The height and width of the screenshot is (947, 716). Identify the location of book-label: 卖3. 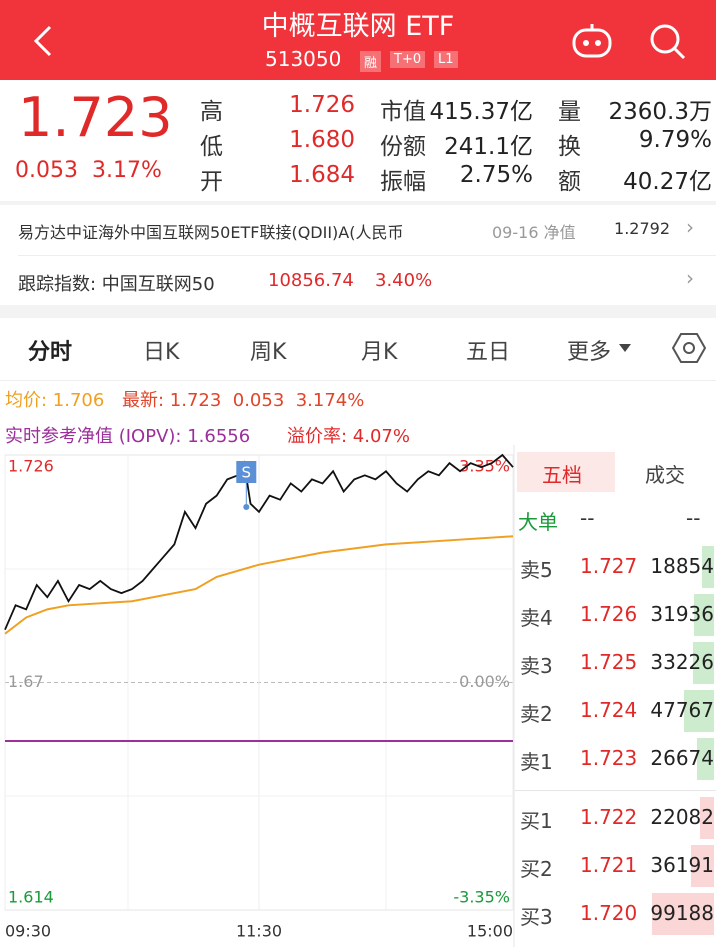
(536, 666).